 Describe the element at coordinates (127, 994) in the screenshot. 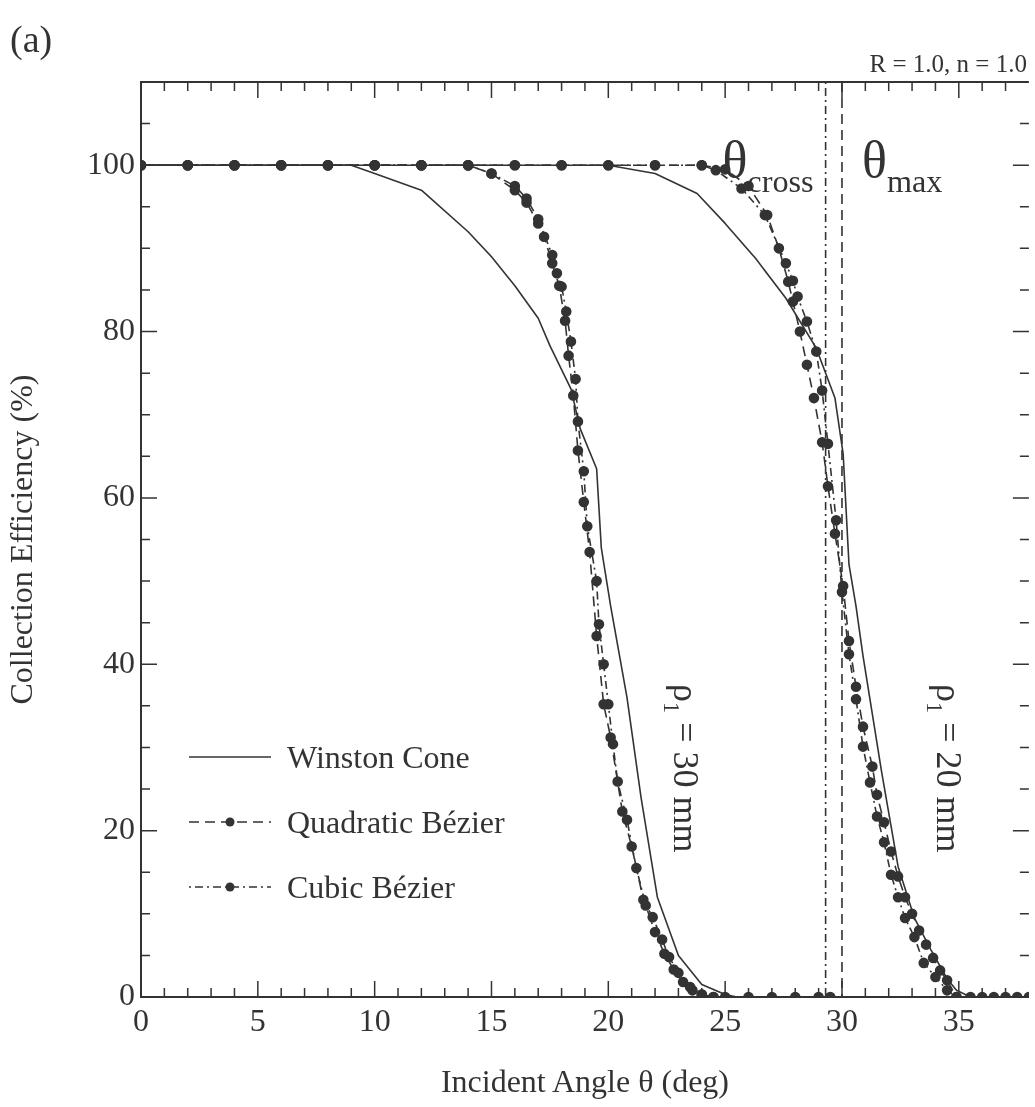

I see `y-tick-label: 0` at that location.